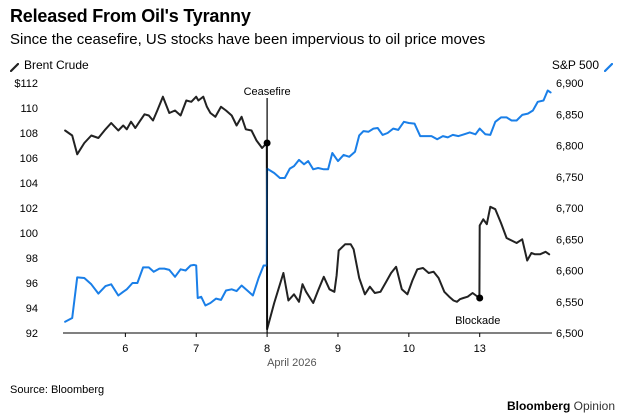 The image size is (627, 413). What do you see at coordinates (292, 363) in the screenshot?
I see `x-axis-title: April 2026` at bounding box center [292, 363].